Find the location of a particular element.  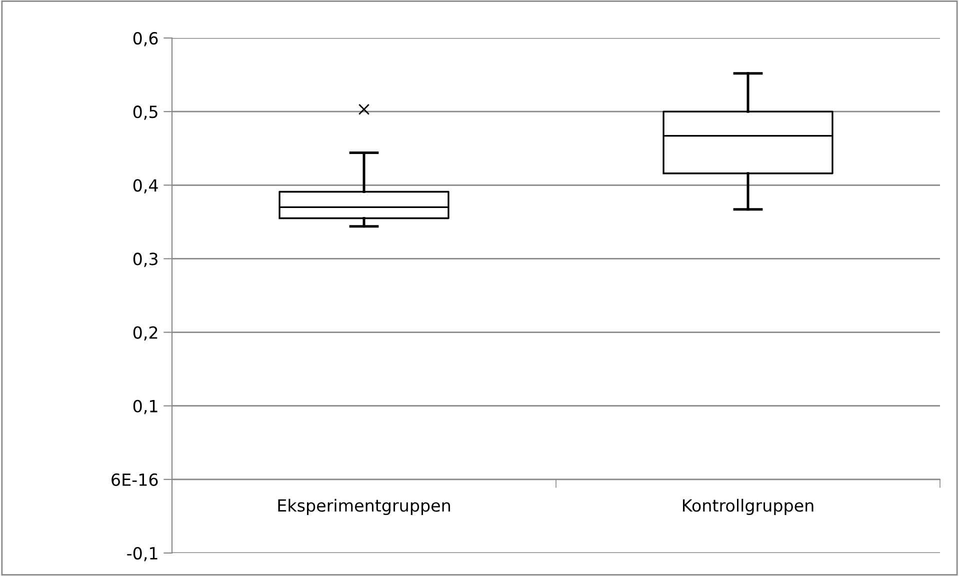

x-tick-label: Kontrollgruppen is located at coordinates (748, 507).